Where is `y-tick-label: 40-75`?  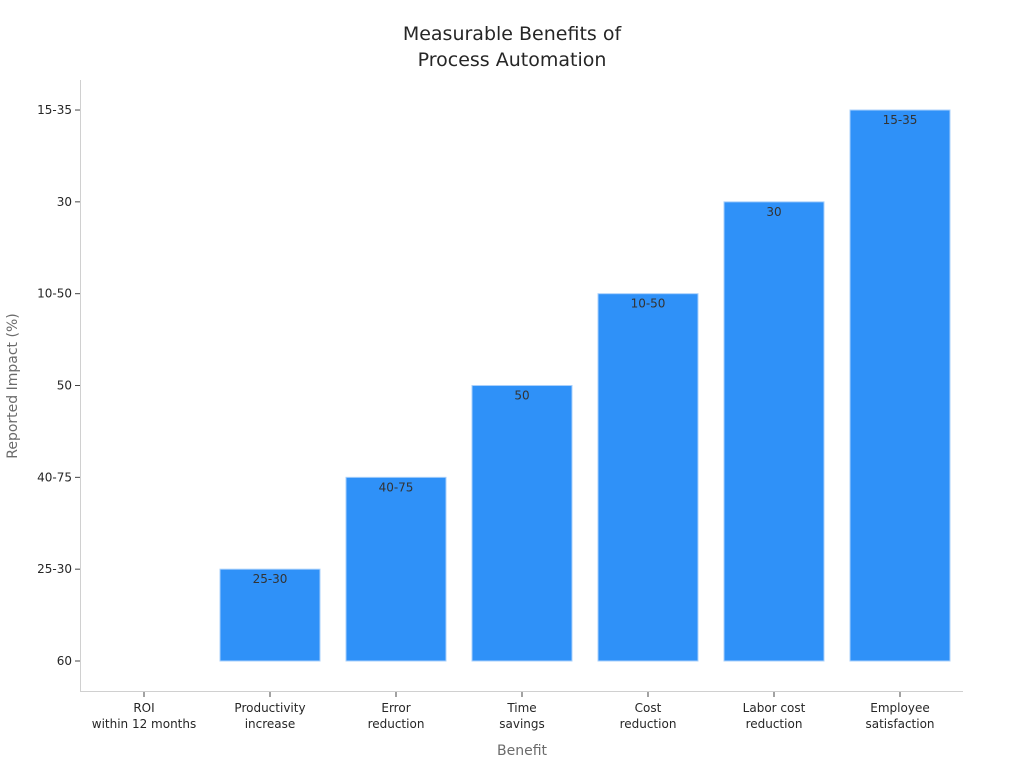 y-tick-label: 40-75 is located at coordinates (54, 477).